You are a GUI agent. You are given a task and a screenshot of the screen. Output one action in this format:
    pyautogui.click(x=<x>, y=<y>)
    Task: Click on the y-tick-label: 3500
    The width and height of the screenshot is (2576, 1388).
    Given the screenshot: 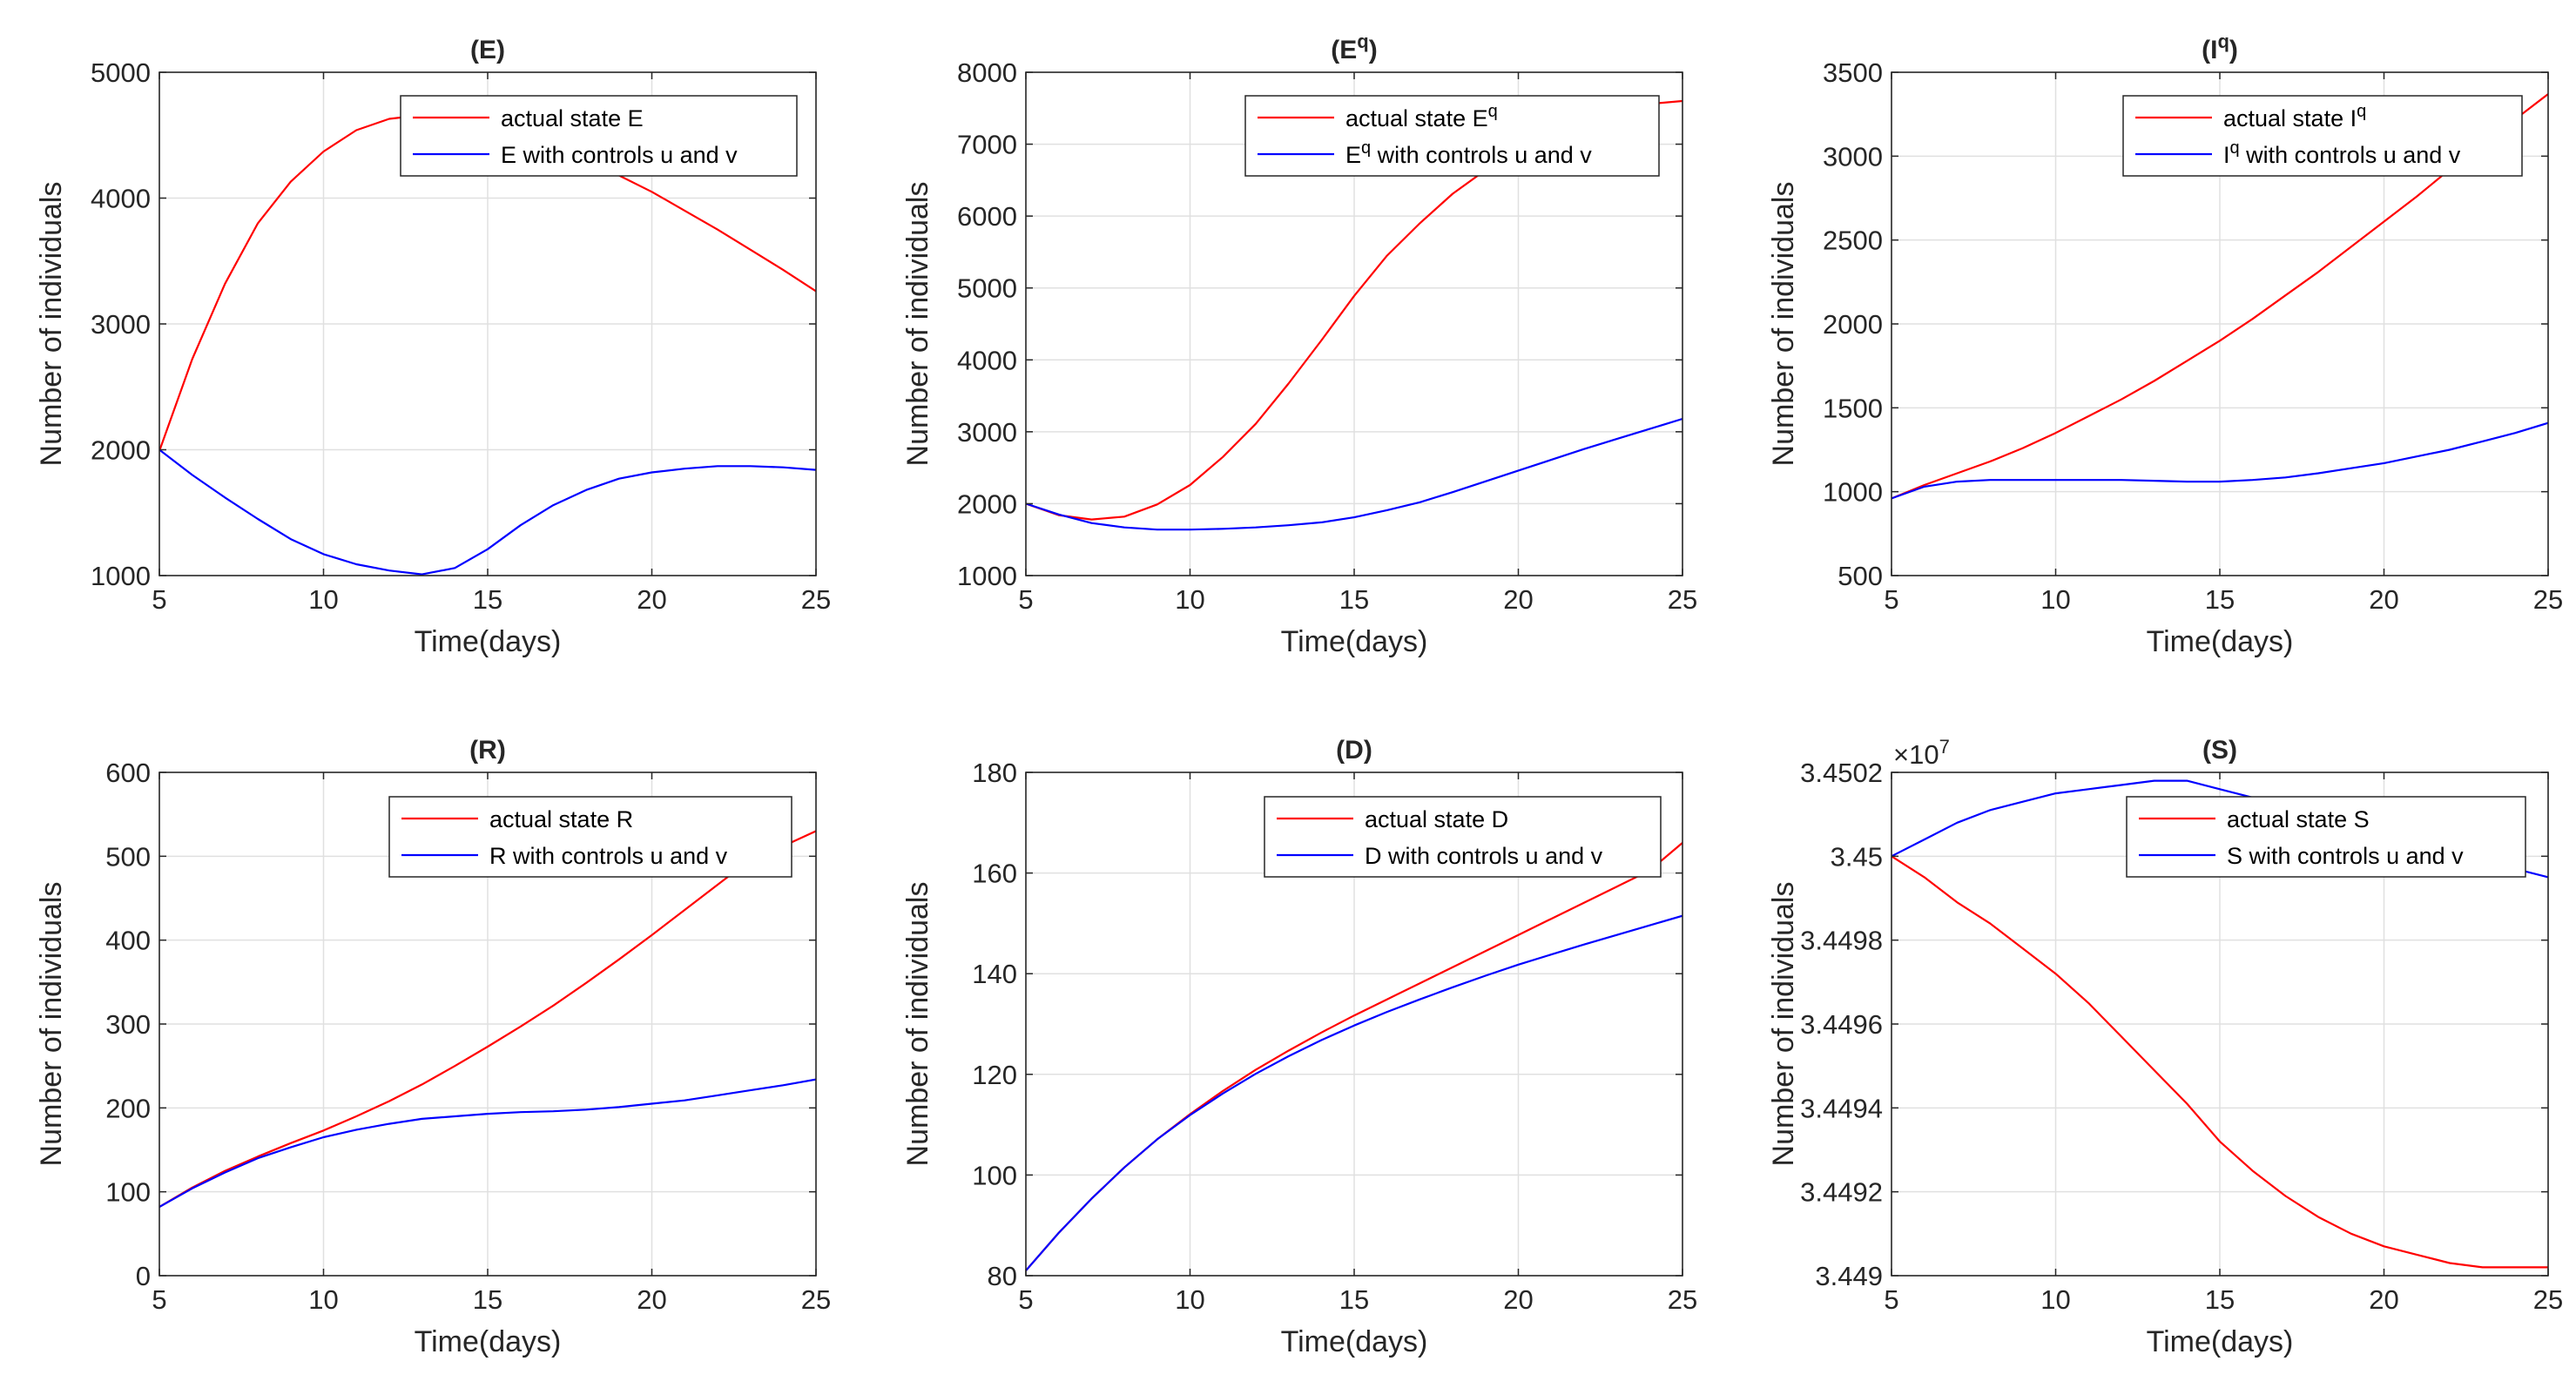 What is the action you would take?
    pyautogui.click(x=1853, y=72)
    